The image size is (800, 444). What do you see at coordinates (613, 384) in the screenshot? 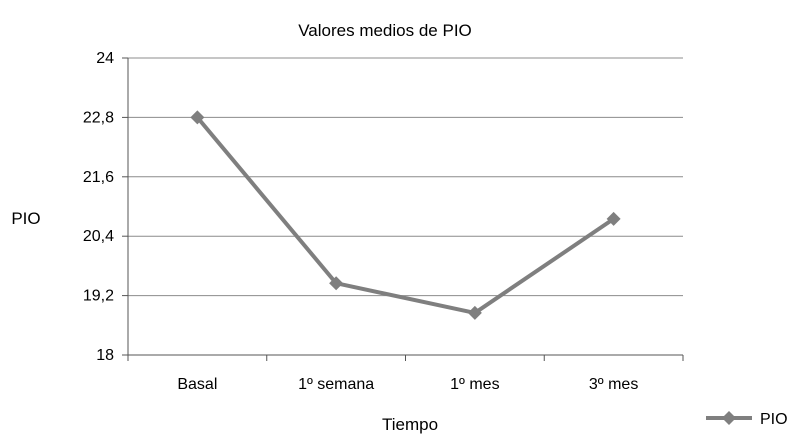
I see `x-tick-label: 3º mes` at bounding box center [613, 384].